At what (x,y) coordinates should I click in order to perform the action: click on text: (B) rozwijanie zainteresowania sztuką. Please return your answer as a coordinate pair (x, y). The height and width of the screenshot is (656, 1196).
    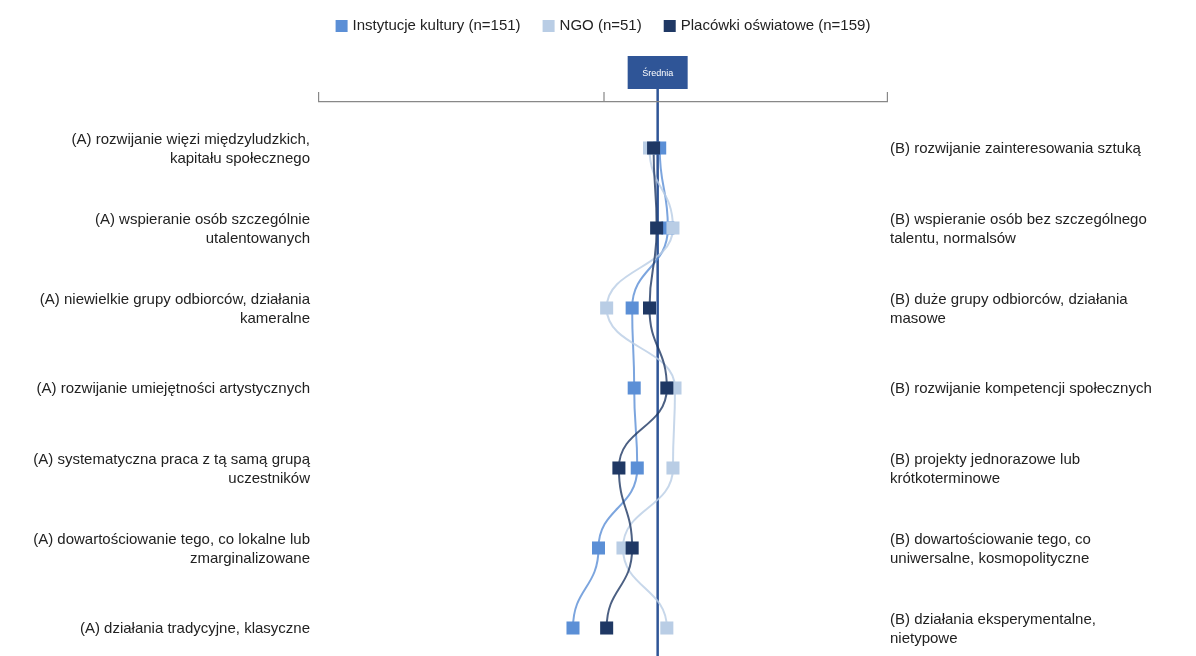
    Looking at the image, I should click on (1016, 148).